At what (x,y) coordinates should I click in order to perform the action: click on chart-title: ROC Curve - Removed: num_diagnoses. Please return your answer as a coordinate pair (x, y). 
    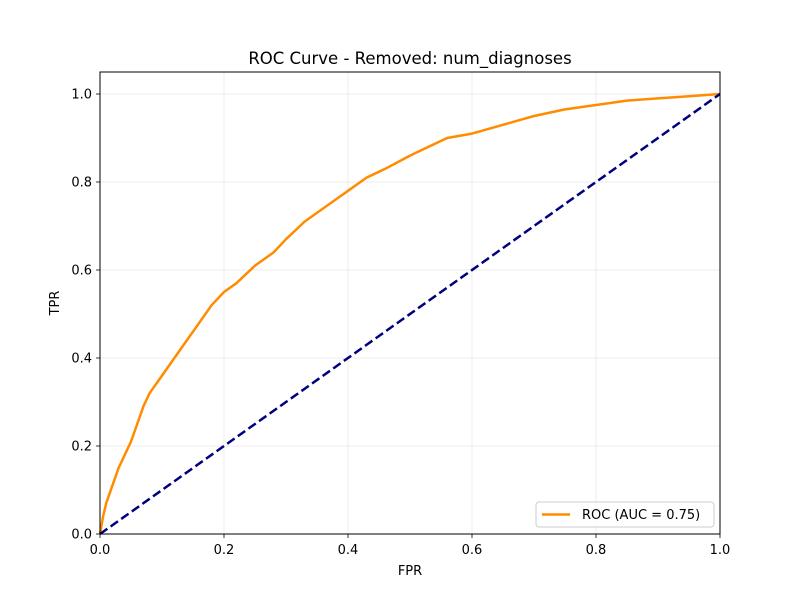
    Looking at the image, I should click on (409, 59).